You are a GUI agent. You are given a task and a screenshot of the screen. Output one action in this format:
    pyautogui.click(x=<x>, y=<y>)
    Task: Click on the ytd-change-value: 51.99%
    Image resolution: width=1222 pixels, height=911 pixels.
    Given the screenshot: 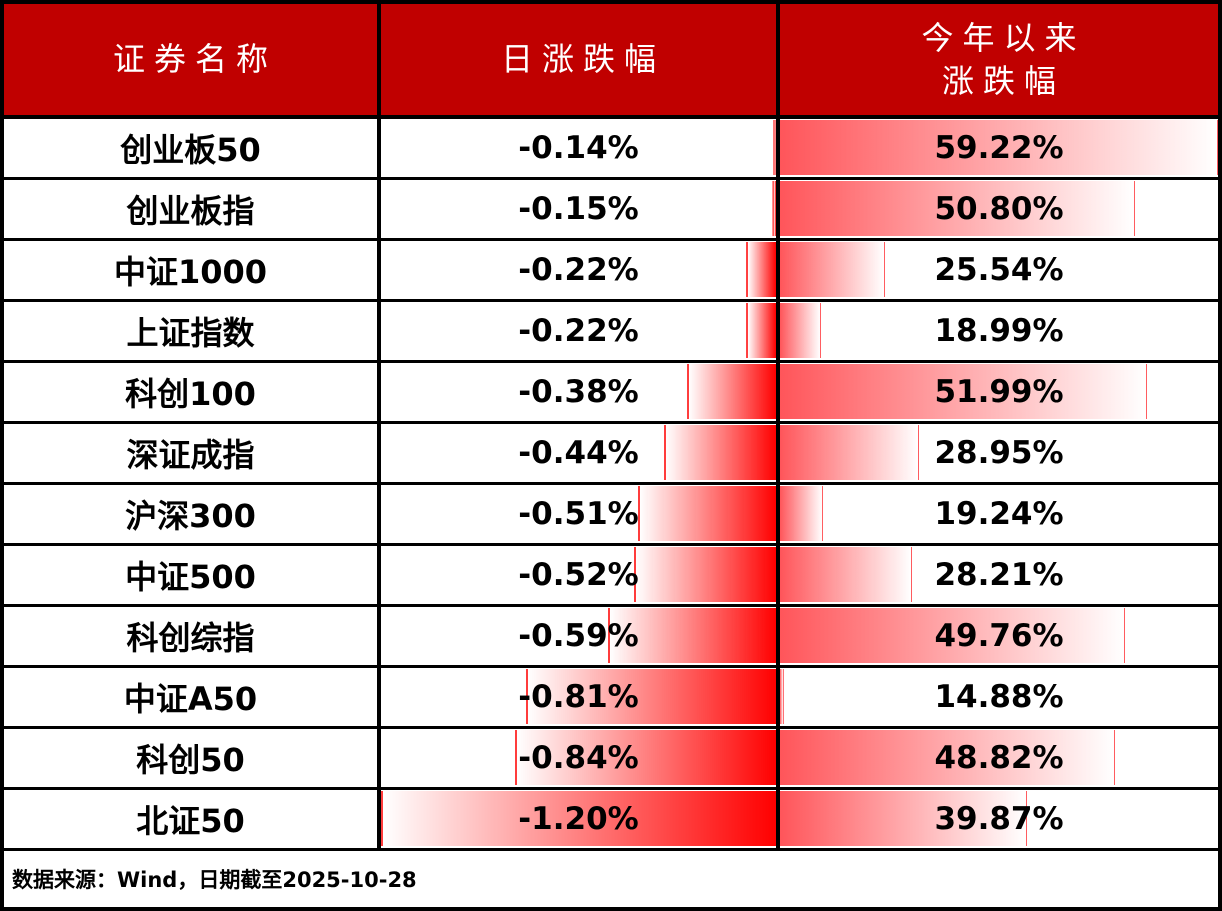 What is the action you would take?
    pyautogui.click(x=999, y=392)
    